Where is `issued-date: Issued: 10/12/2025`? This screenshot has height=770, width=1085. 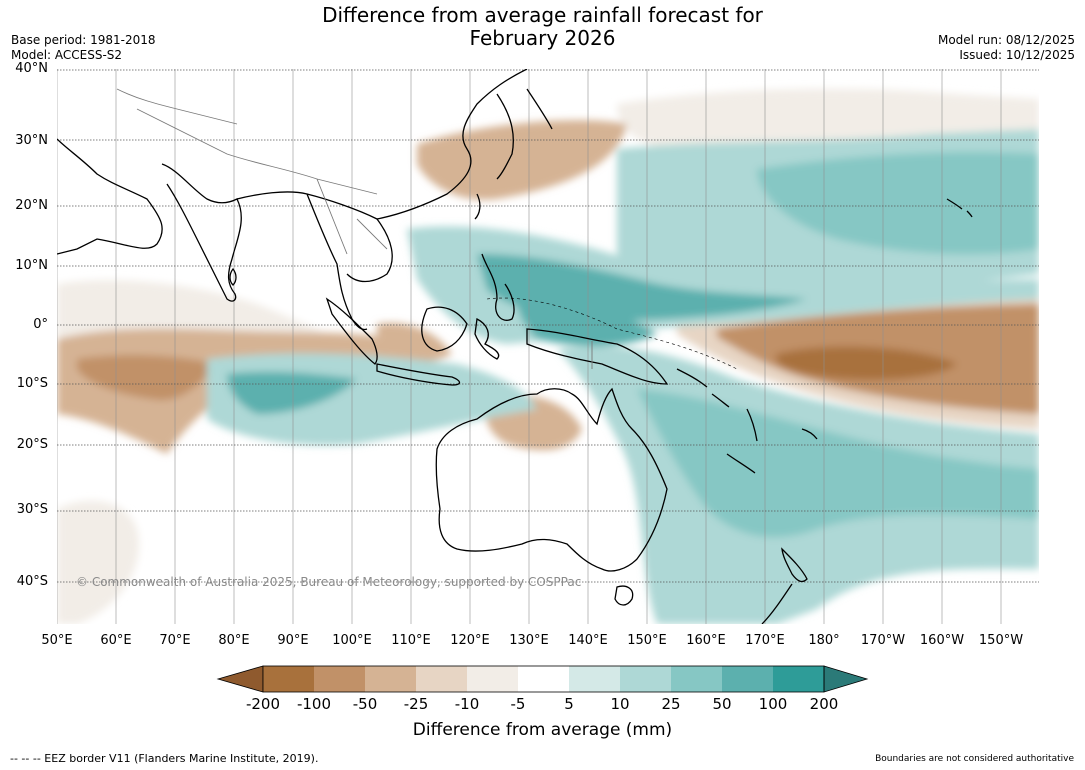 issued-date: Issued: 10/12/2025 is located at coordinates (1017, 55).